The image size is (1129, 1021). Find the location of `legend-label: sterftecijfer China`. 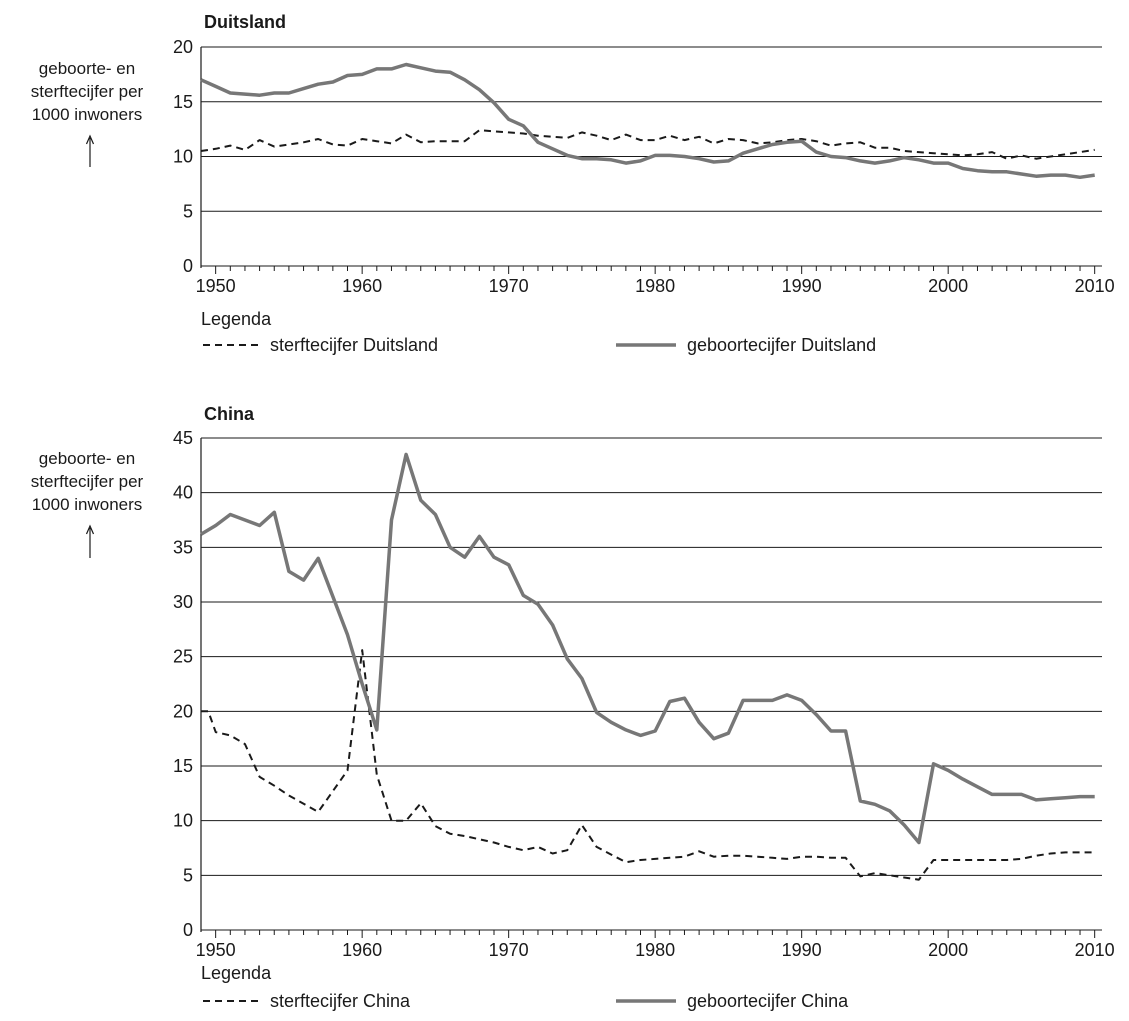

legend-label: sterftecijfer China is located at coordinates (340, 1001).